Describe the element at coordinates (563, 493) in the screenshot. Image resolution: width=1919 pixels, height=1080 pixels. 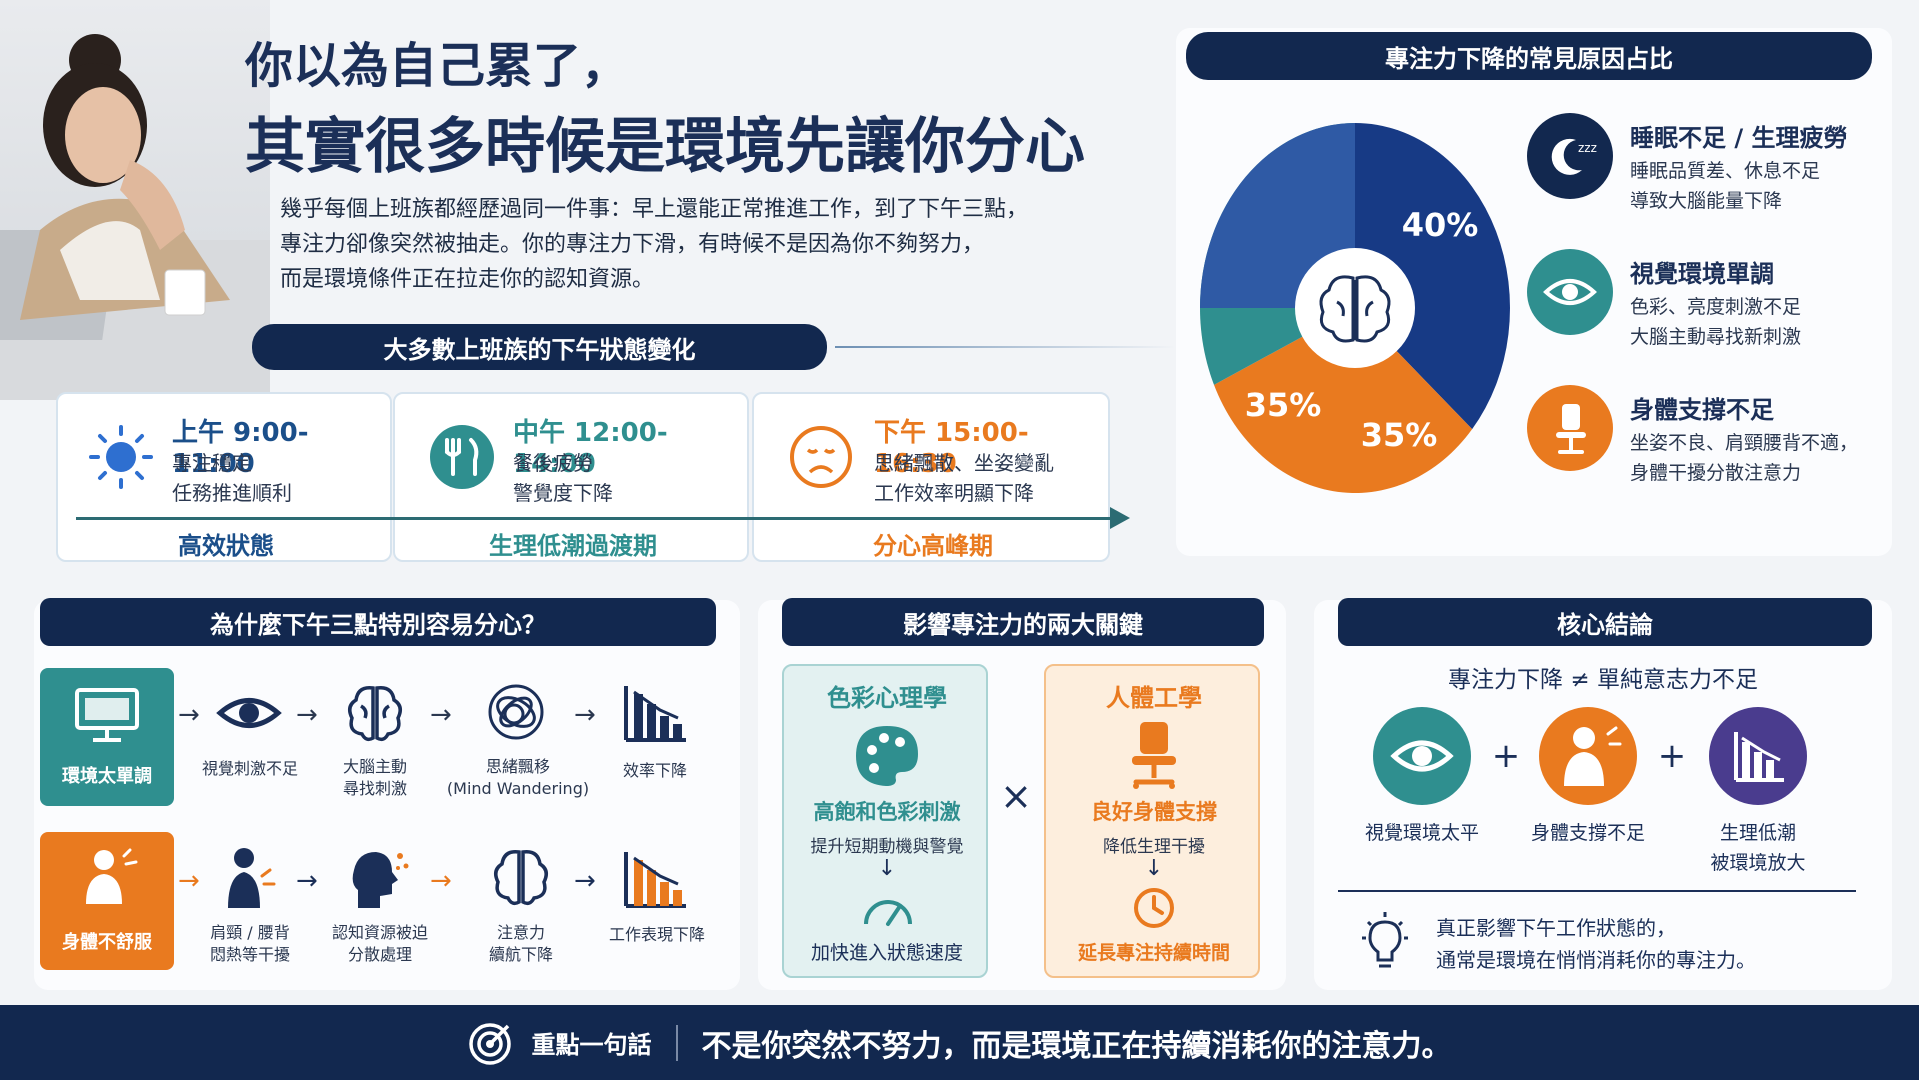
I see `phase-desc: 警覺度下降` at that location.